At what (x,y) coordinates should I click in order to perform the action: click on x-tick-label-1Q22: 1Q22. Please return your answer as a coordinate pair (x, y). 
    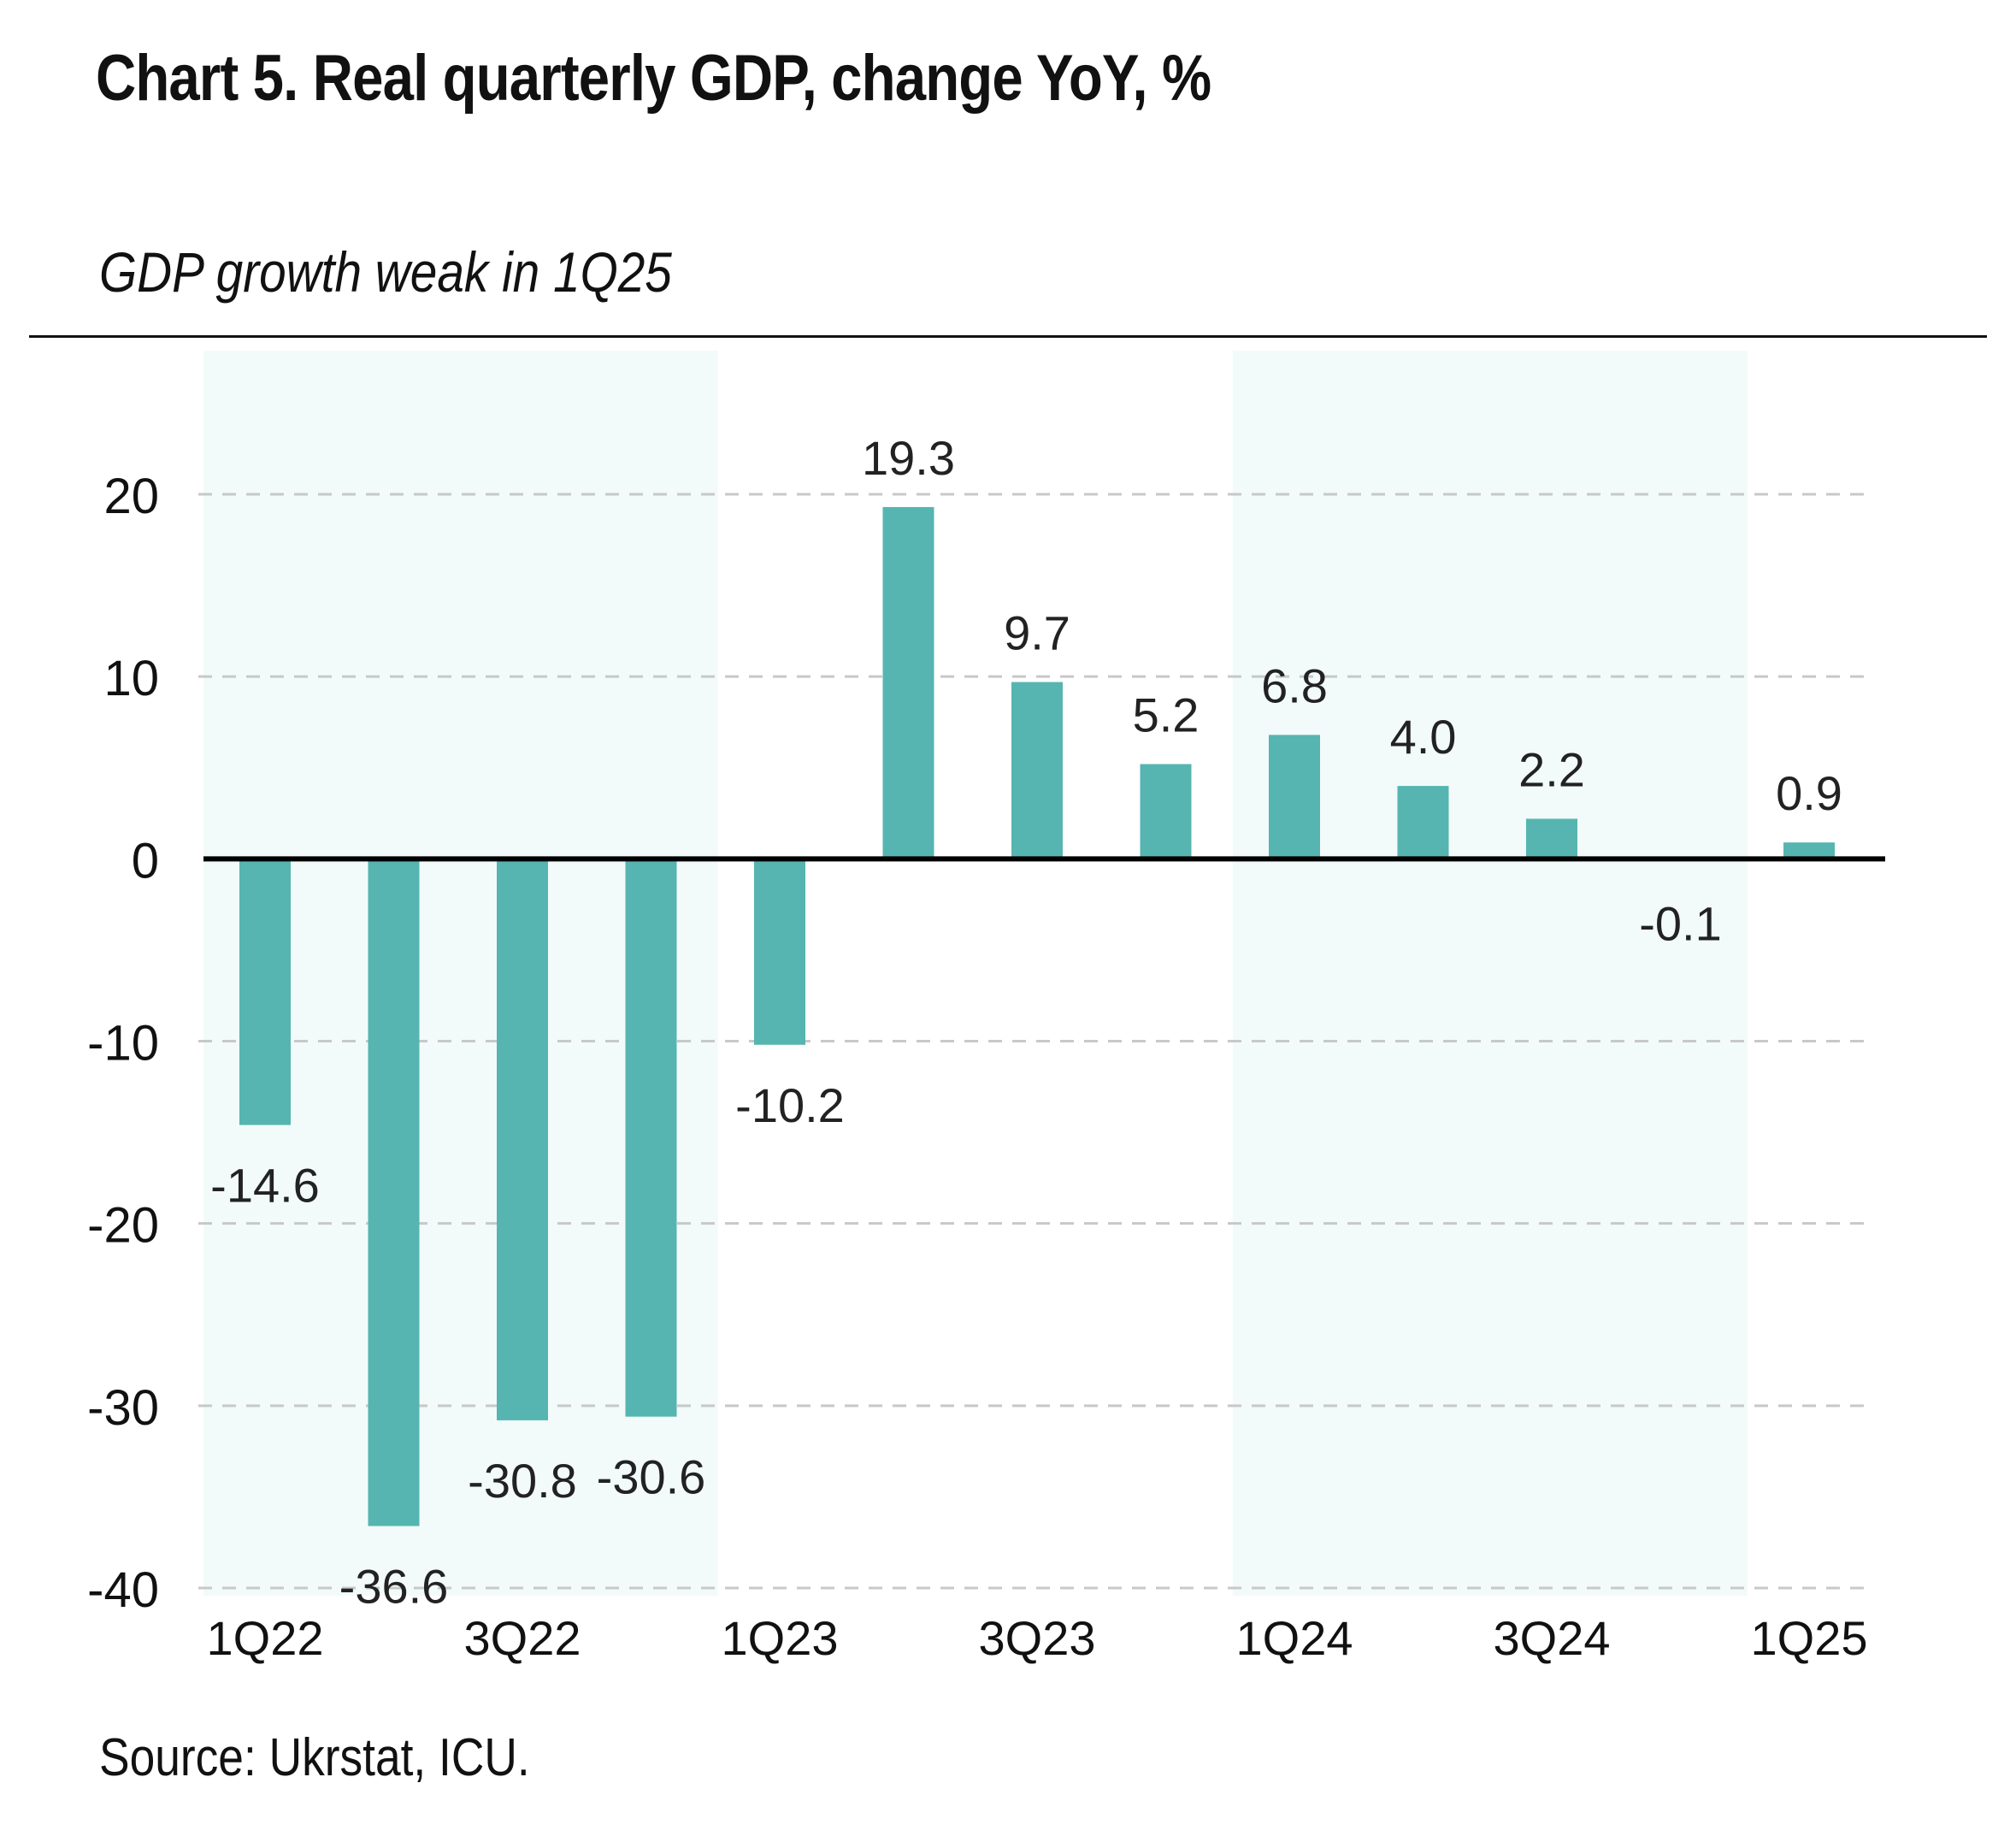
    Looking at the image, I should click on (266, 1638).